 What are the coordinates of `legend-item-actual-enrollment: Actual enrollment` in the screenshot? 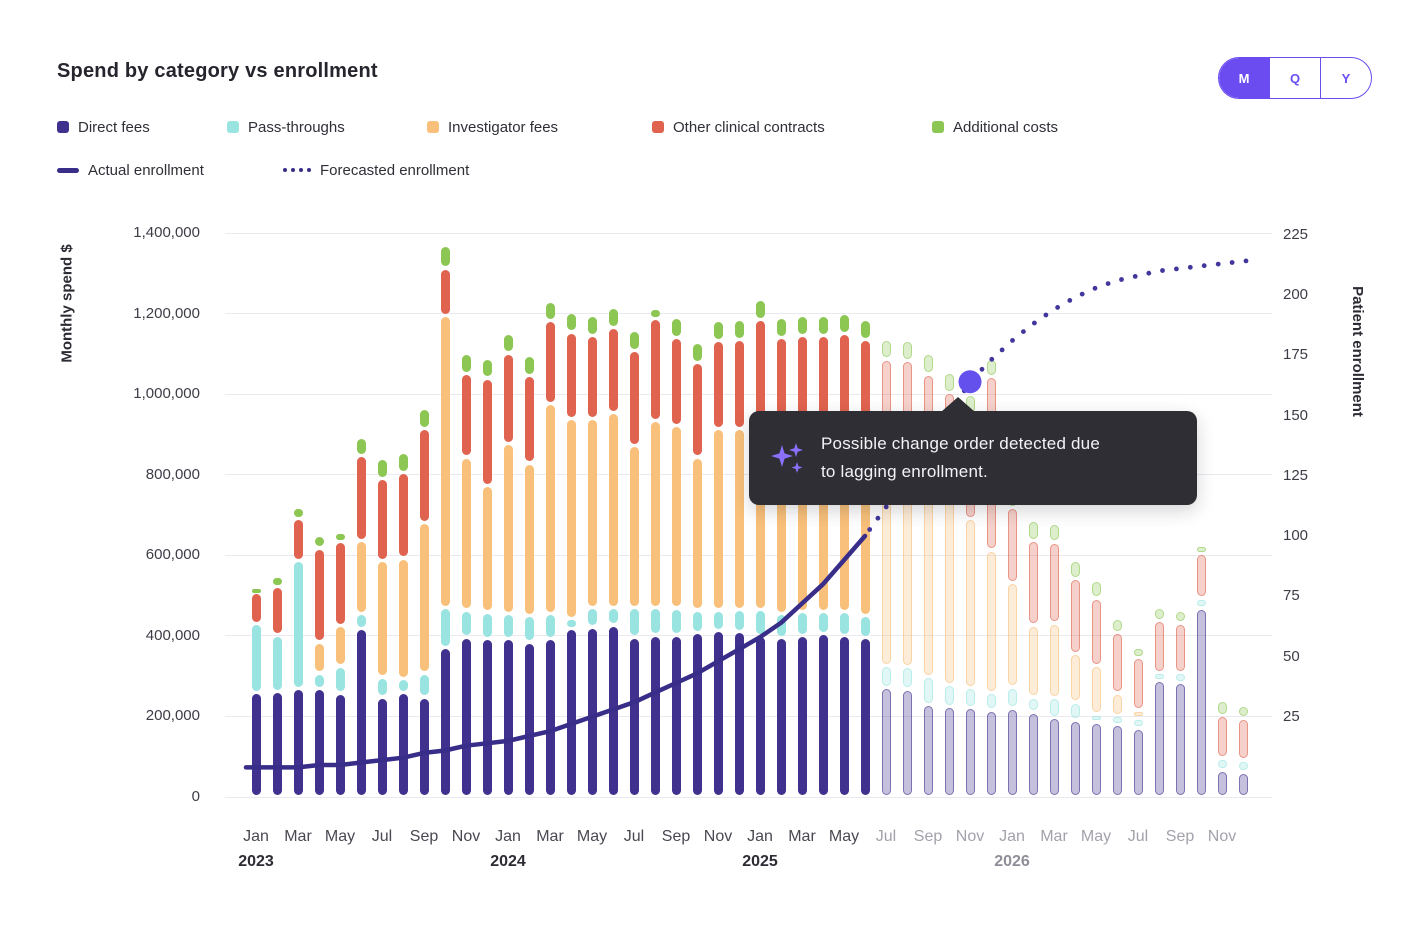 It's located at (130, 170).